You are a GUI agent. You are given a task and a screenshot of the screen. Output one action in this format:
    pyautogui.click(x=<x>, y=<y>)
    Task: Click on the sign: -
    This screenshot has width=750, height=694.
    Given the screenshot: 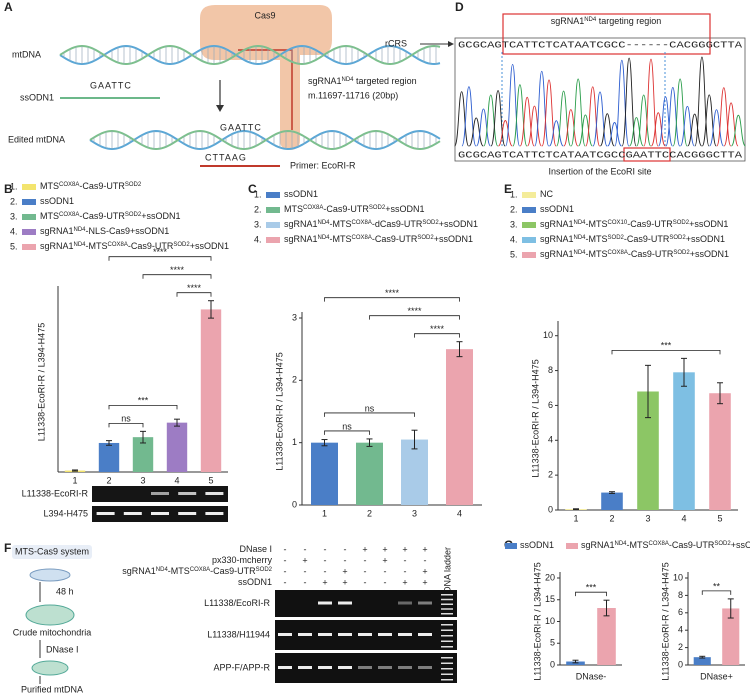 What is the action you would take?
    pyautogui.click(x=285, y=582)
    